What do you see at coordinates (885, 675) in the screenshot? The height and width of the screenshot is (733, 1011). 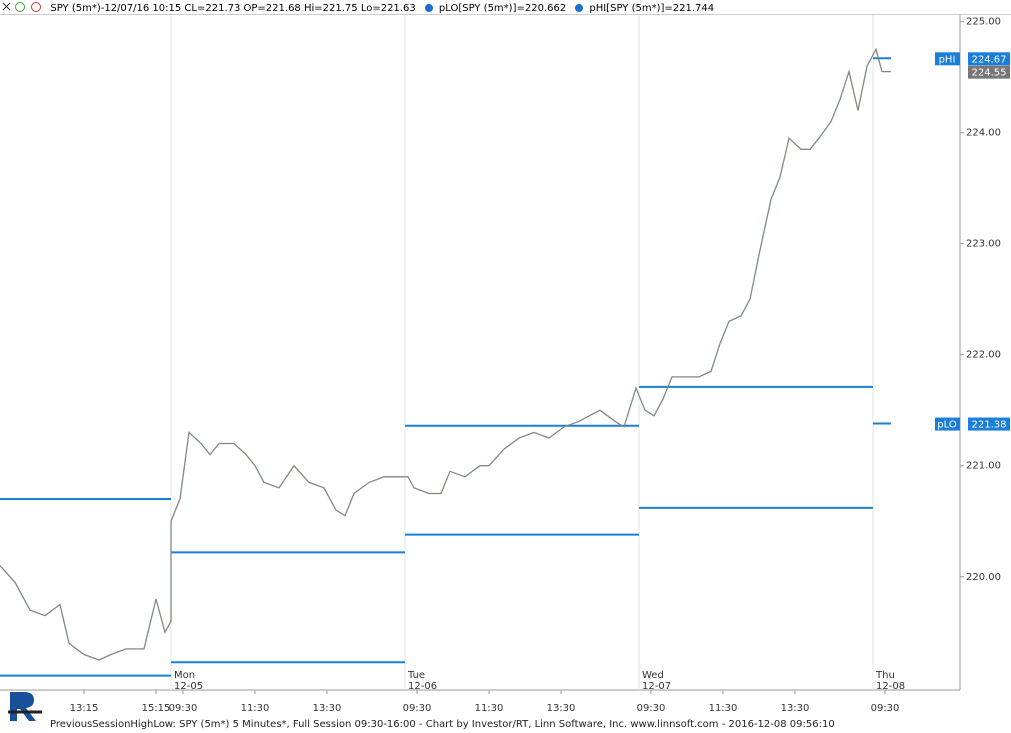 I see `day-label: Thu` at bounding box center [885, 675].